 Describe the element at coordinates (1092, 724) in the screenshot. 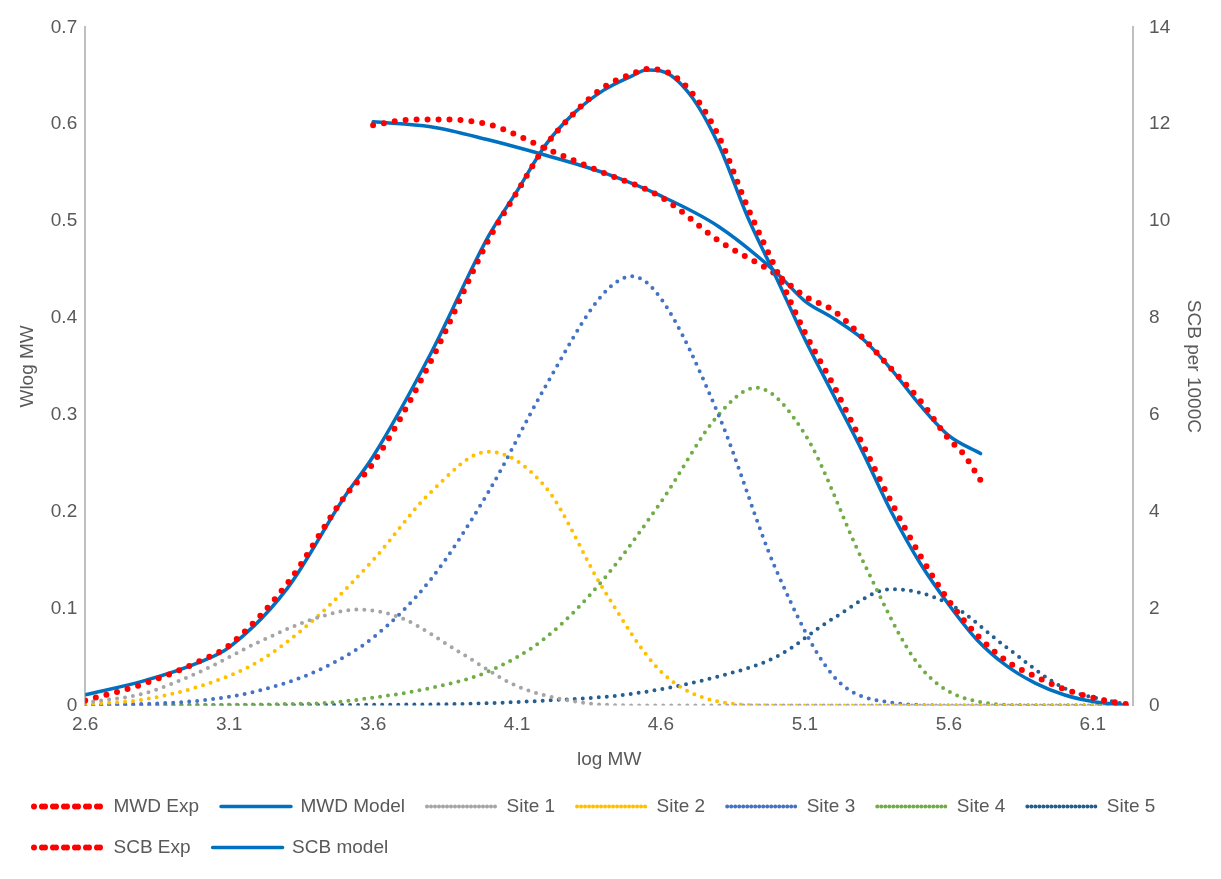

I see `x-tick-label: 6.1` at that location.